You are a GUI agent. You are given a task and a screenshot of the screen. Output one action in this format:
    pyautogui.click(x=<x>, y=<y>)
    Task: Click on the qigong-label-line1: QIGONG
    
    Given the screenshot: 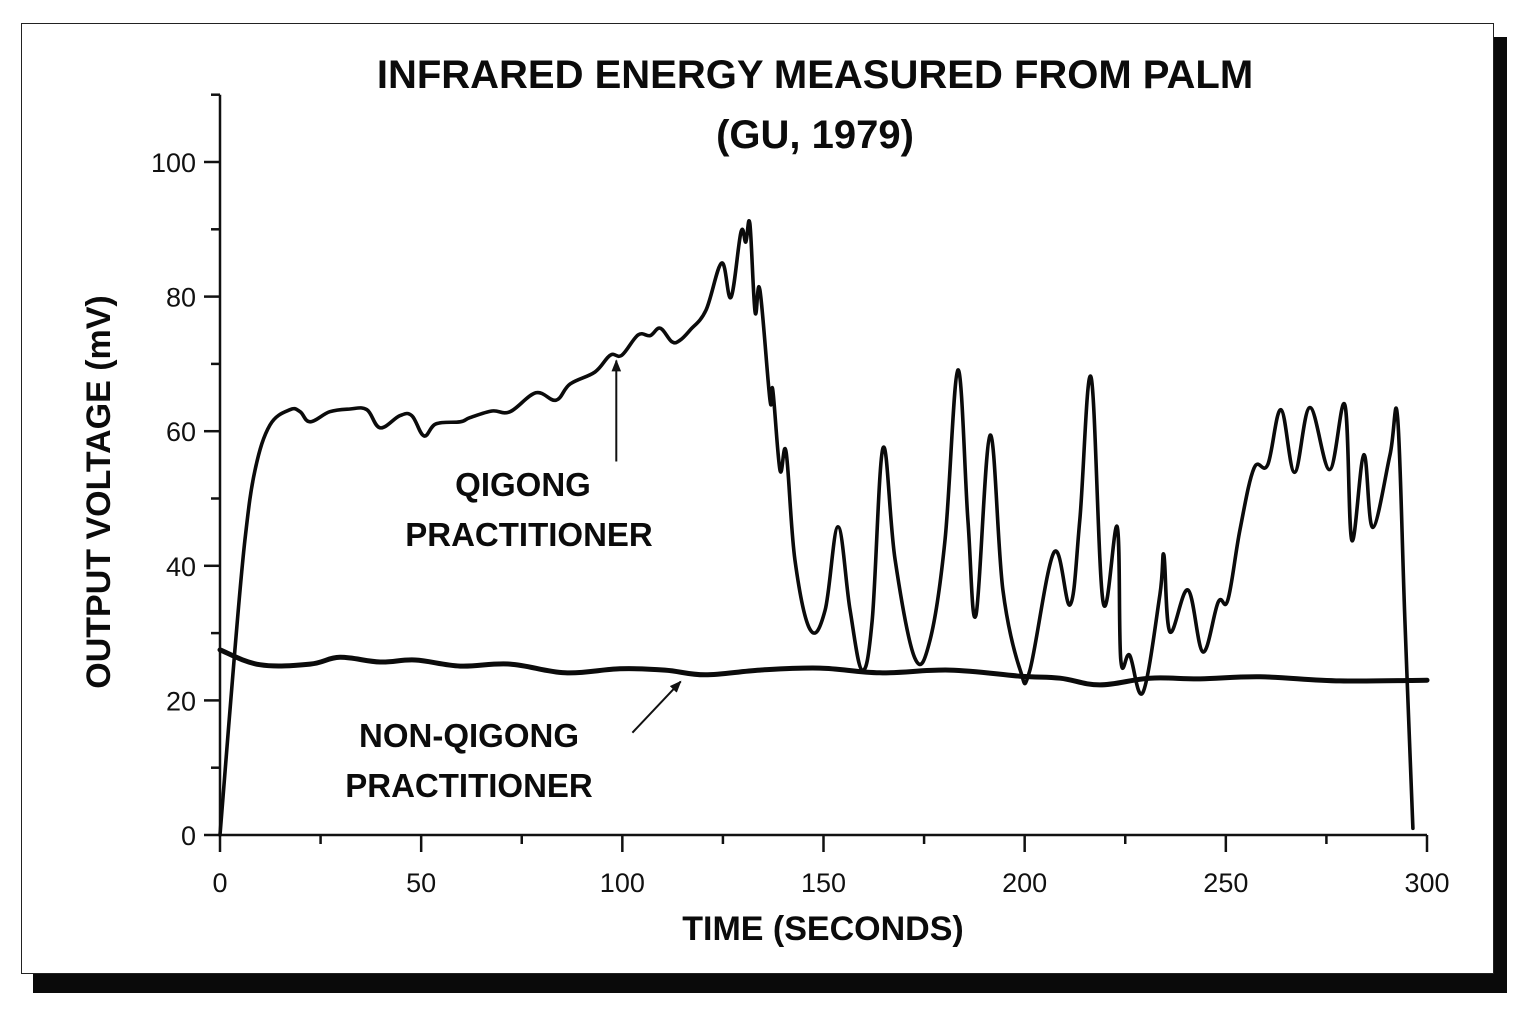 What is the action you would take?
    pyautogui.click(x=523, y=484)
    